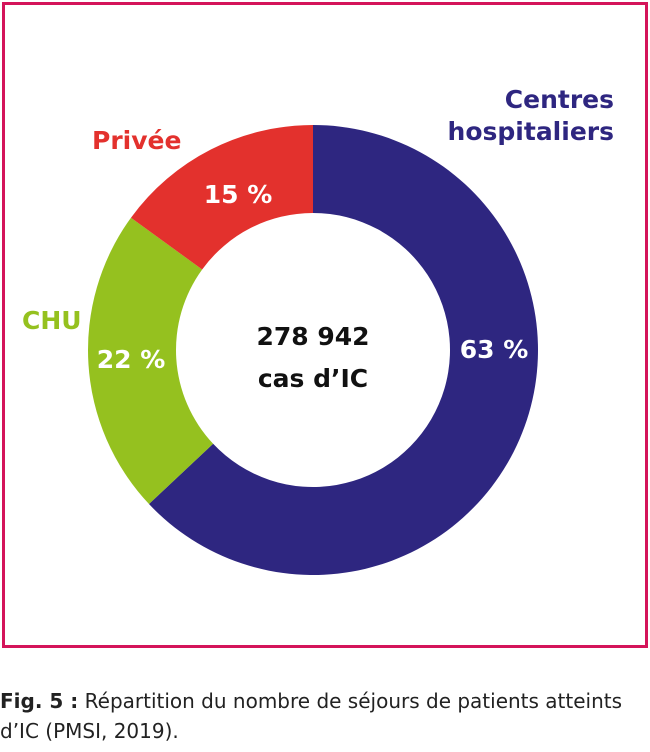  What do you see at coordinates (312, 336) in the screenshot?
I see `center-text: 278 942` at bounding box center [312, 336].